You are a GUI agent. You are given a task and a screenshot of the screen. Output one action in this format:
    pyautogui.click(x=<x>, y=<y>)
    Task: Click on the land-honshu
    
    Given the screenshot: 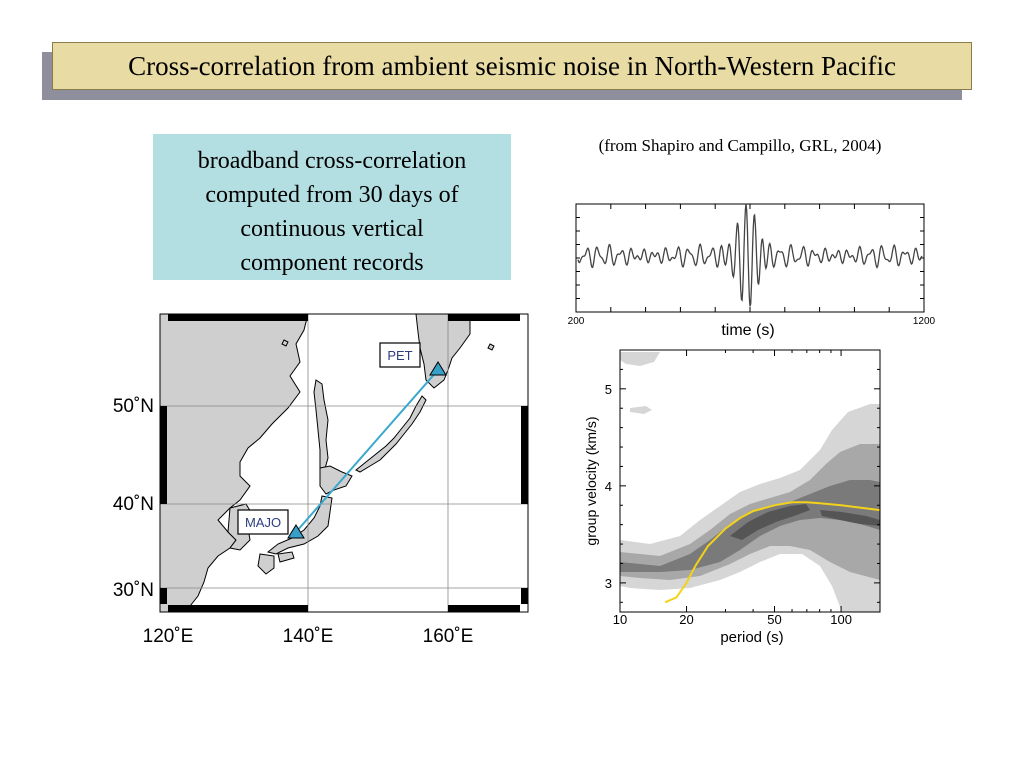 What is the action you would take?
    pyautogui.click(x=299, y=525)
    